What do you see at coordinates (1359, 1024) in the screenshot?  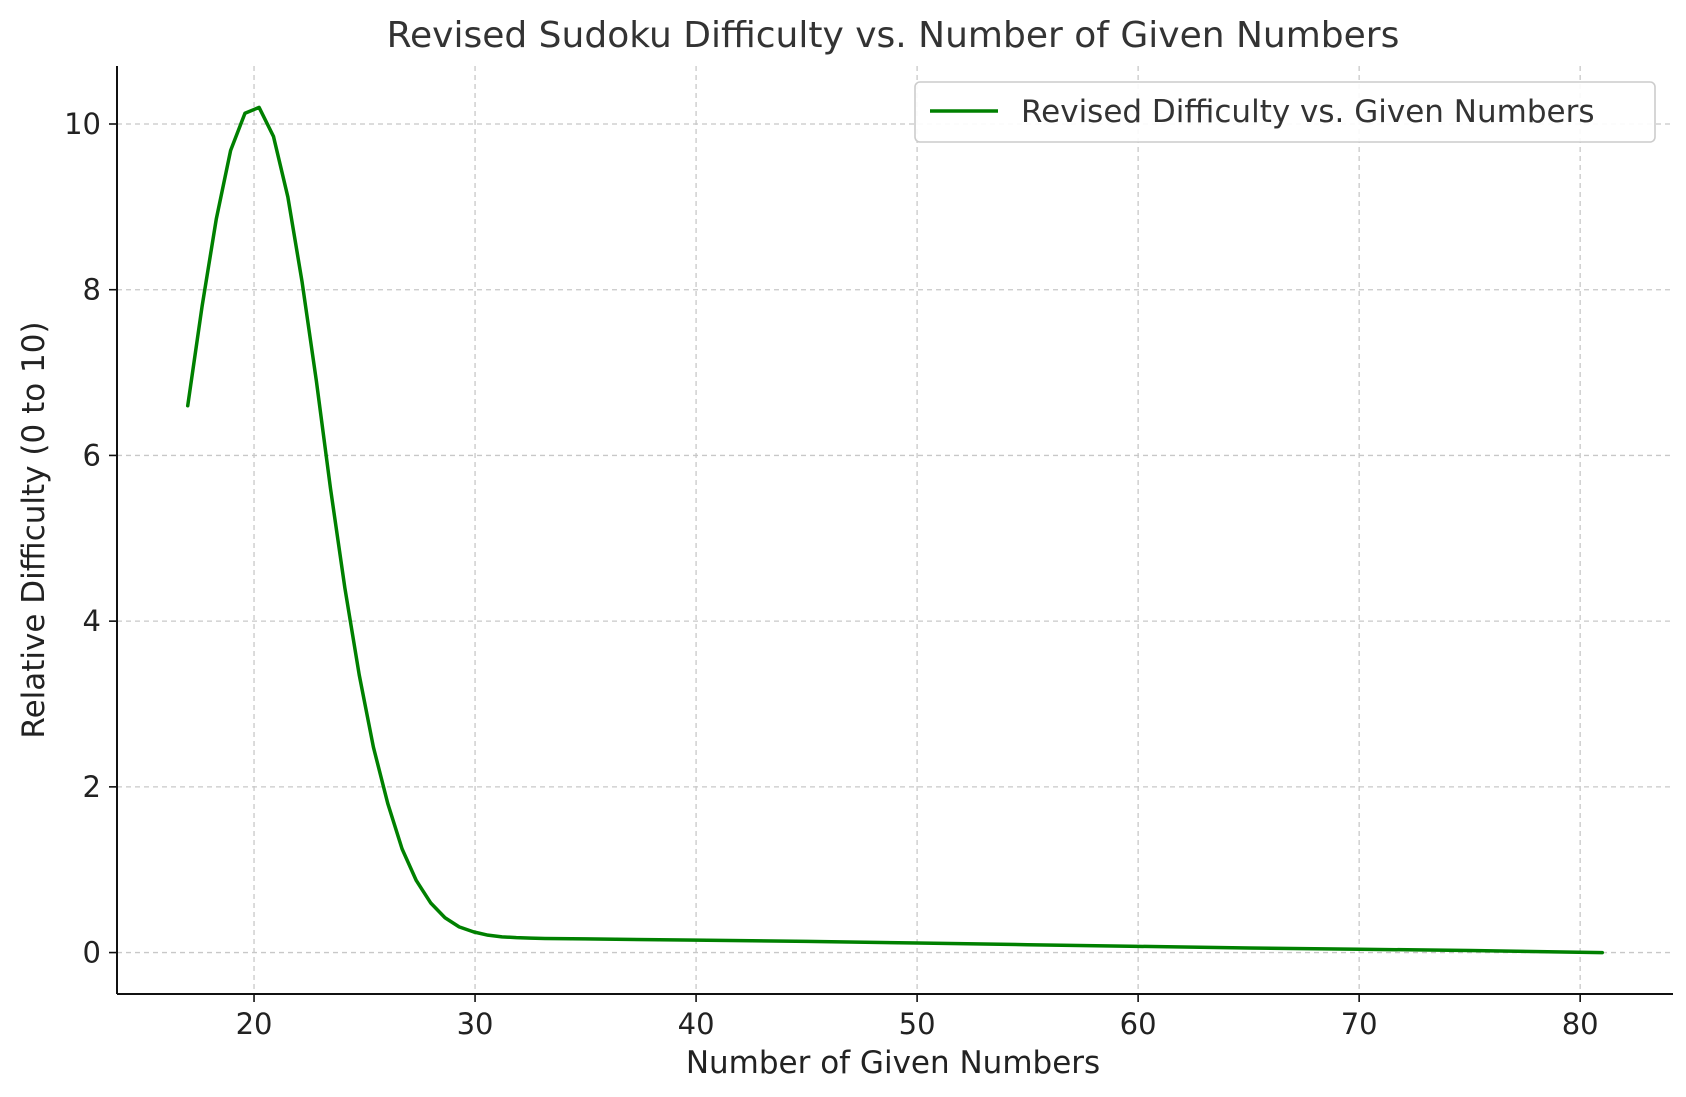 I see `x-tick-label: 70` at bounding box center [1359, 1024].